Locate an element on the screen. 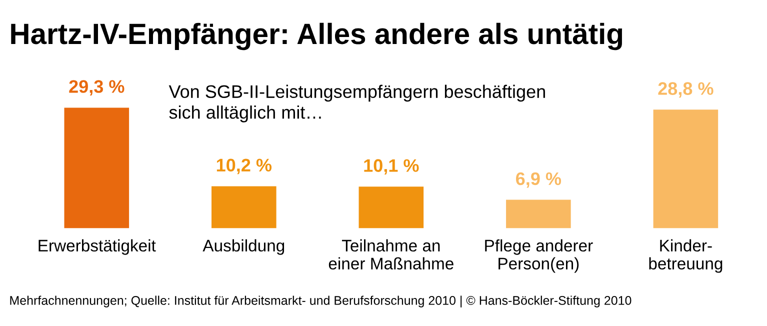  x-tick-label: Ausbildung is located at coordinates (243, 247).